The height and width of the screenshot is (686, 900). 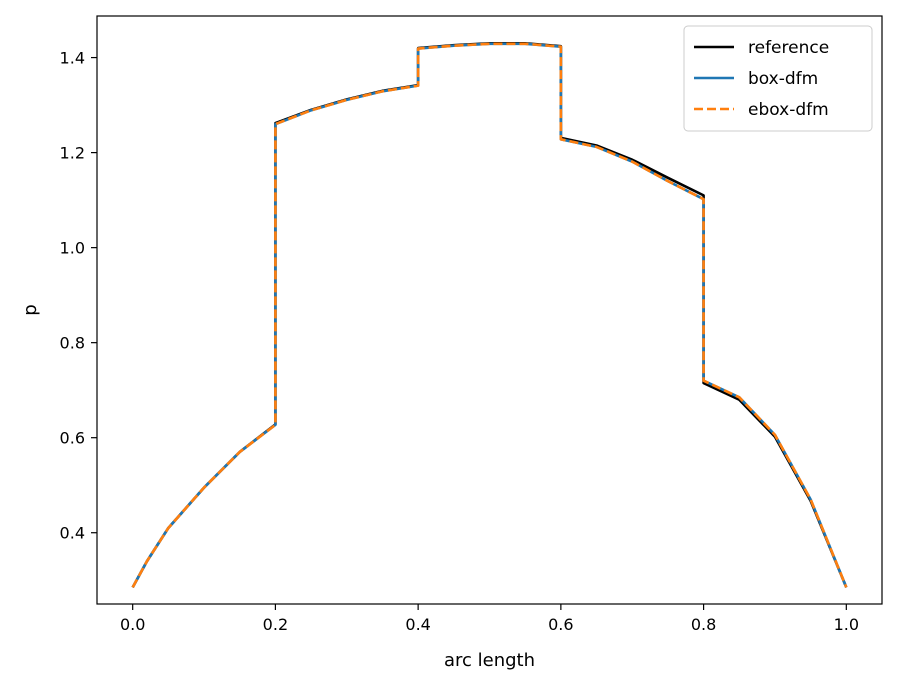 What do you see at coordinates (72, 533) in the screenshot?
I see `y-tick-label: 0.4` at bounding box center [72, 533].